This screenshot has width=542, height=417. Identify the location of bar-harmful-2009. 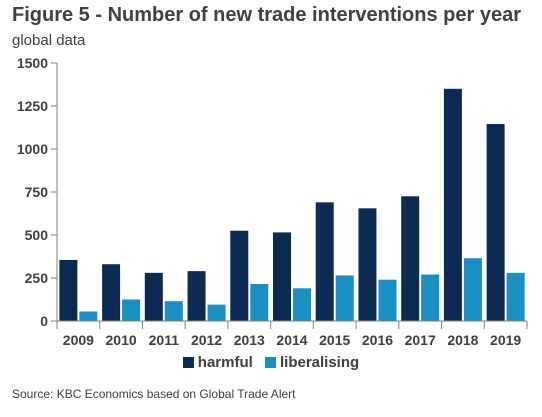
(68, 290).